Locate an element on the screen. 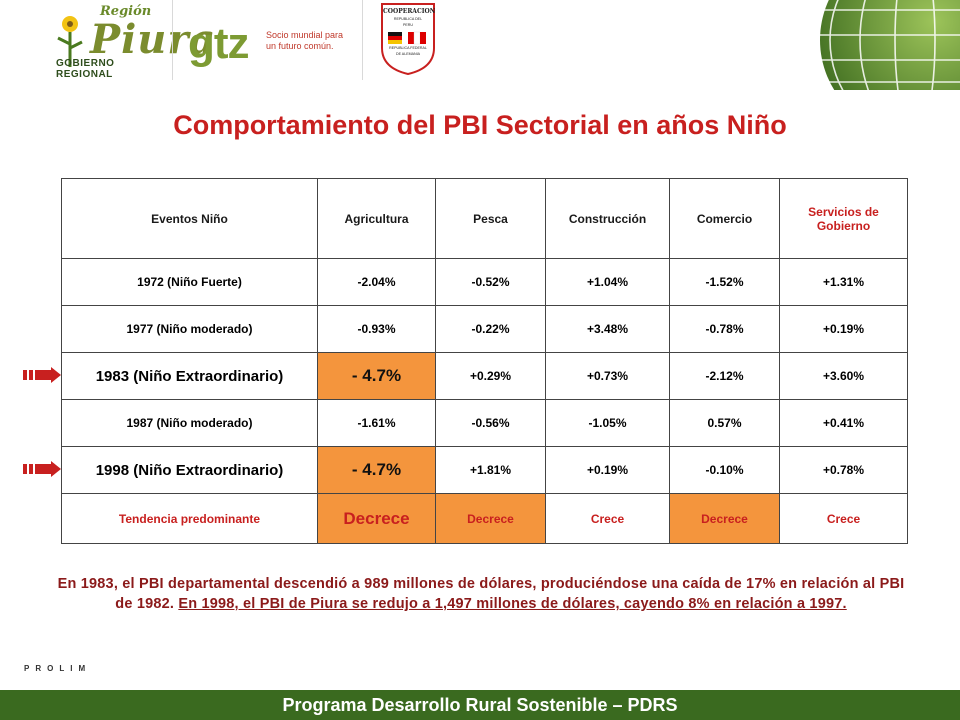 This screenshot has width=960, height=720. header-cell: Pesca is located at coordinates (490, 218).